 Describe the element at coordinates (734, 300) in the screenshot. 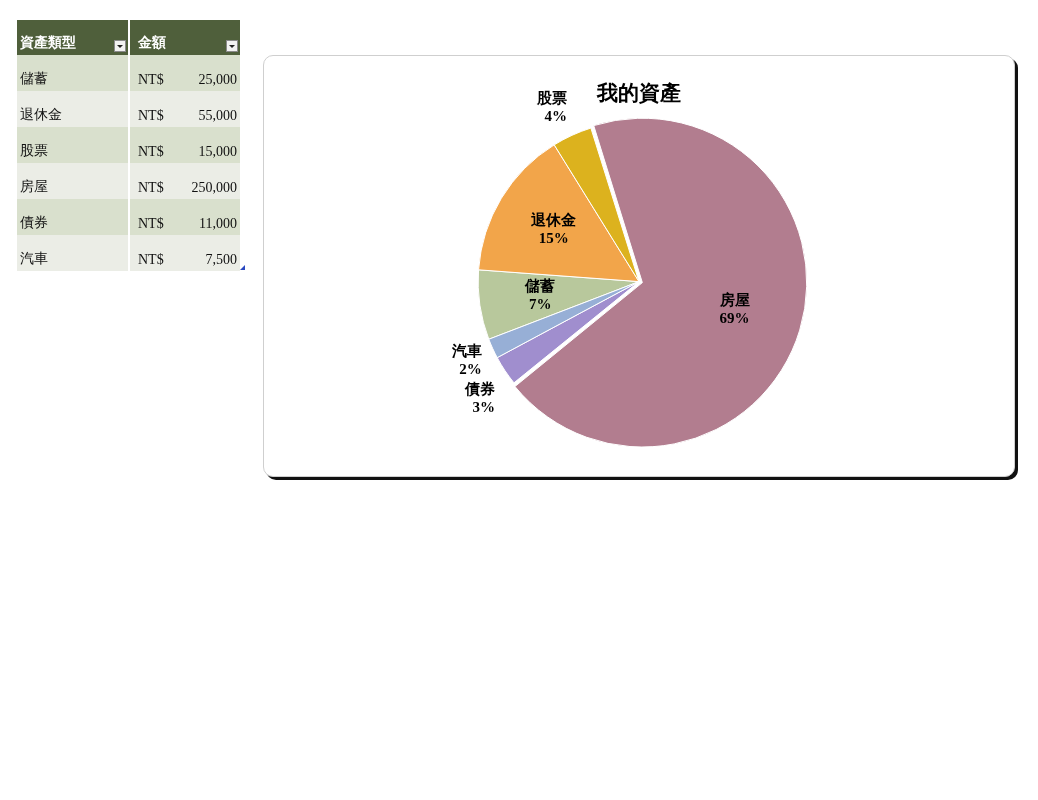

I see `slice-label: 房屋` at that location.